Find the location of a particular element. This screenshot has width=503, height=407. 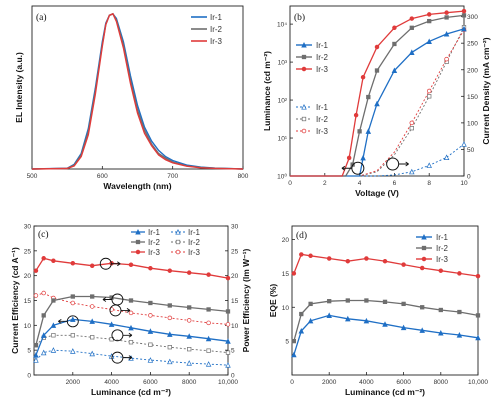

panel-c-label: (c) is located at coordinates (43, 234).